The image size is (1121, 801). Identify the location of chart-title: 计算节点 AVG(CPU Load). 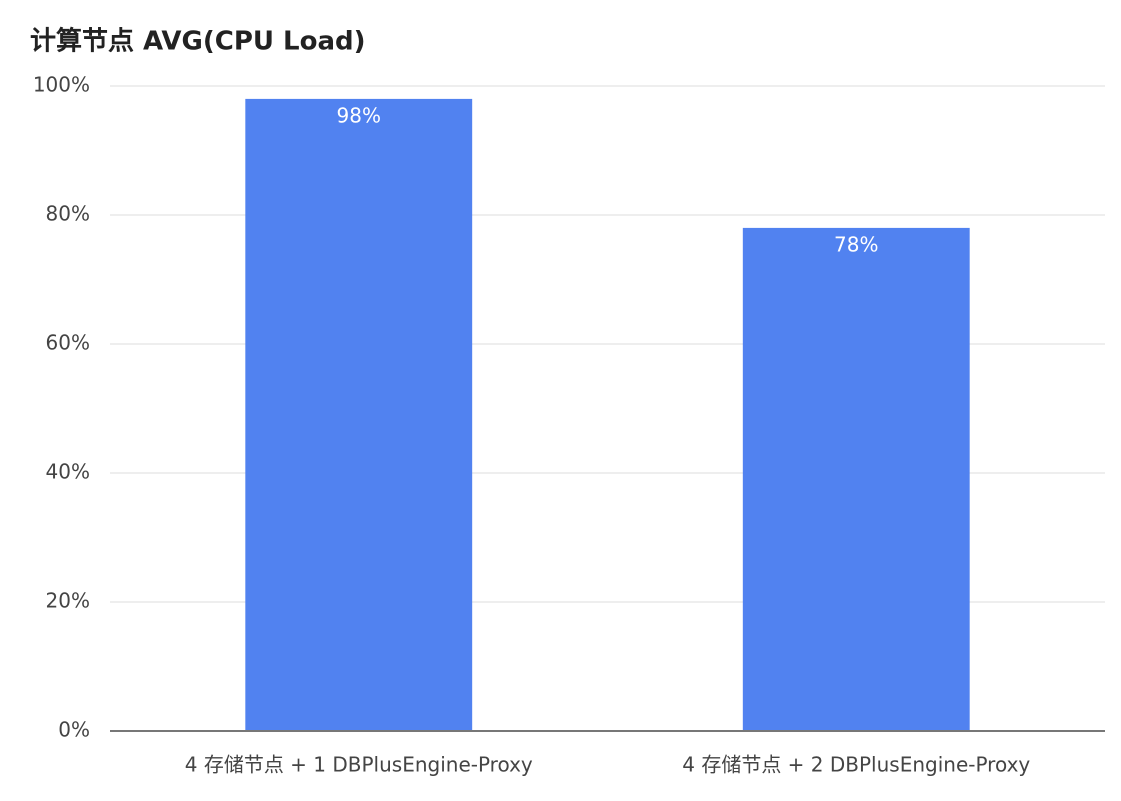
(198, 41).